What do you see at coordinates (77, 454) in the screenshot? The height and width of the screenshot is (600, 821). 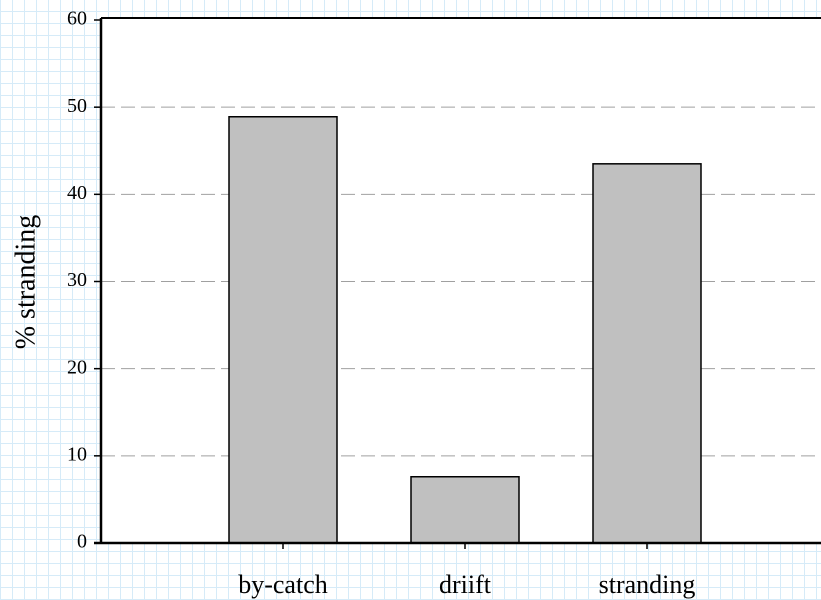 I see `y-tick-label: 10` at bounding box center [77, 454].